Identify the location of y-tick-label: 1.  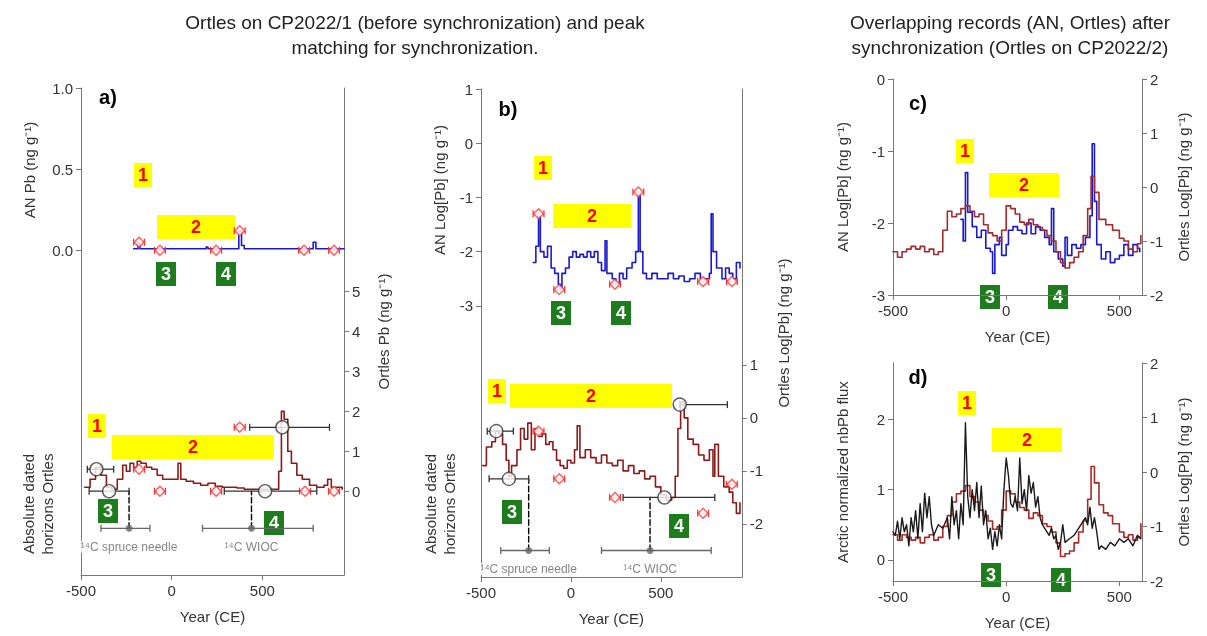
(468, 89).